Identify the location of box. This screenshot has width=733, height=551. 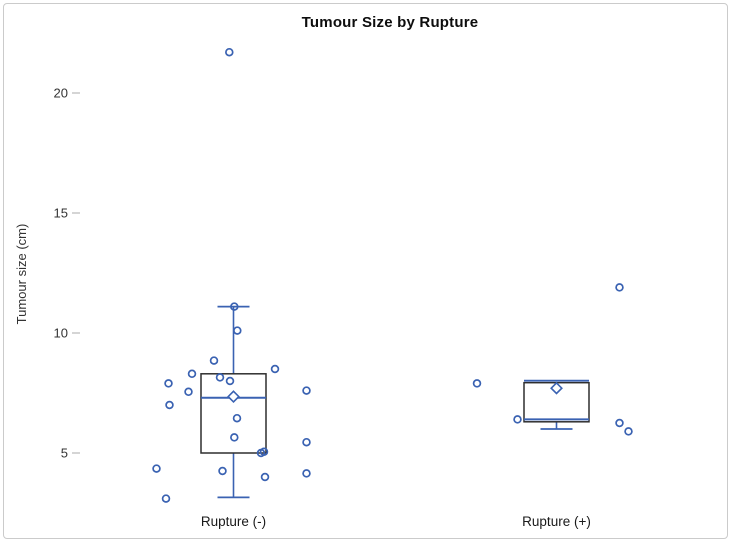
(233, 413).